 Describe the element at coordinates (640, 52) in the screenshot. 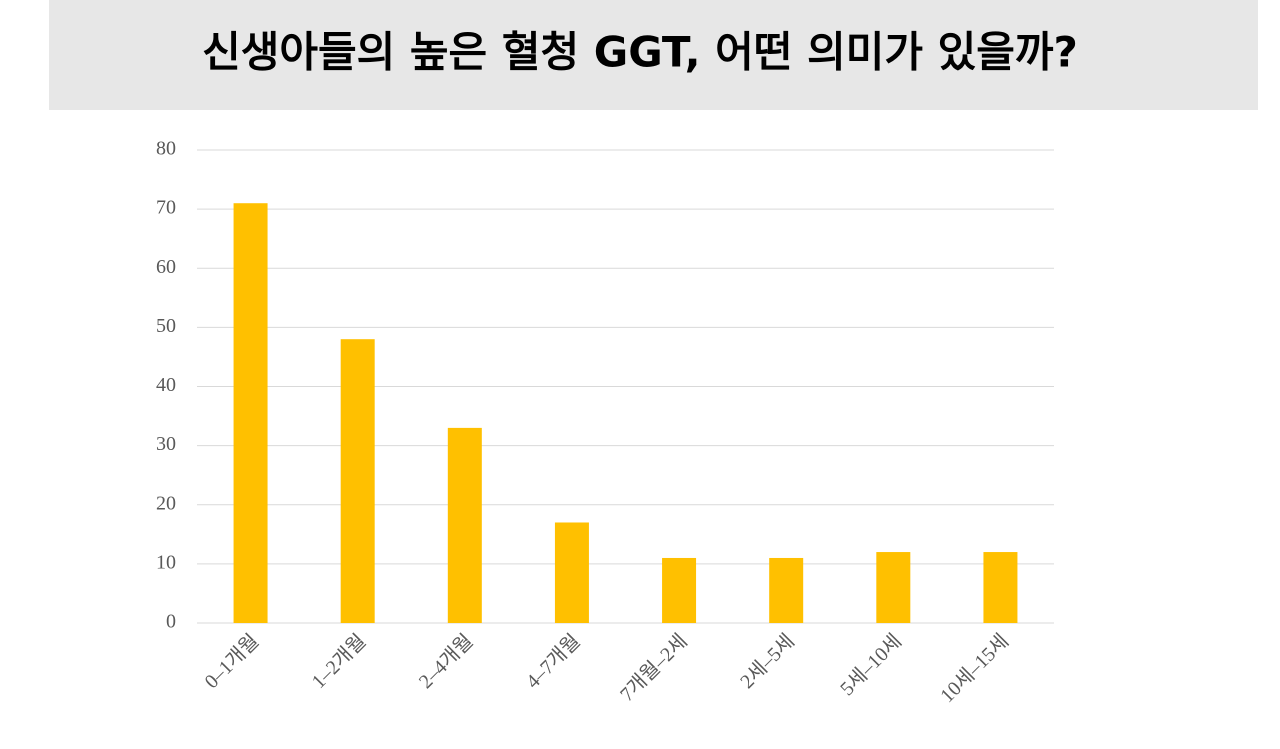

I see `chart-title: 신생아들의 높은 혈청 GGT, 어떤 의미가 있을까?` at that location.